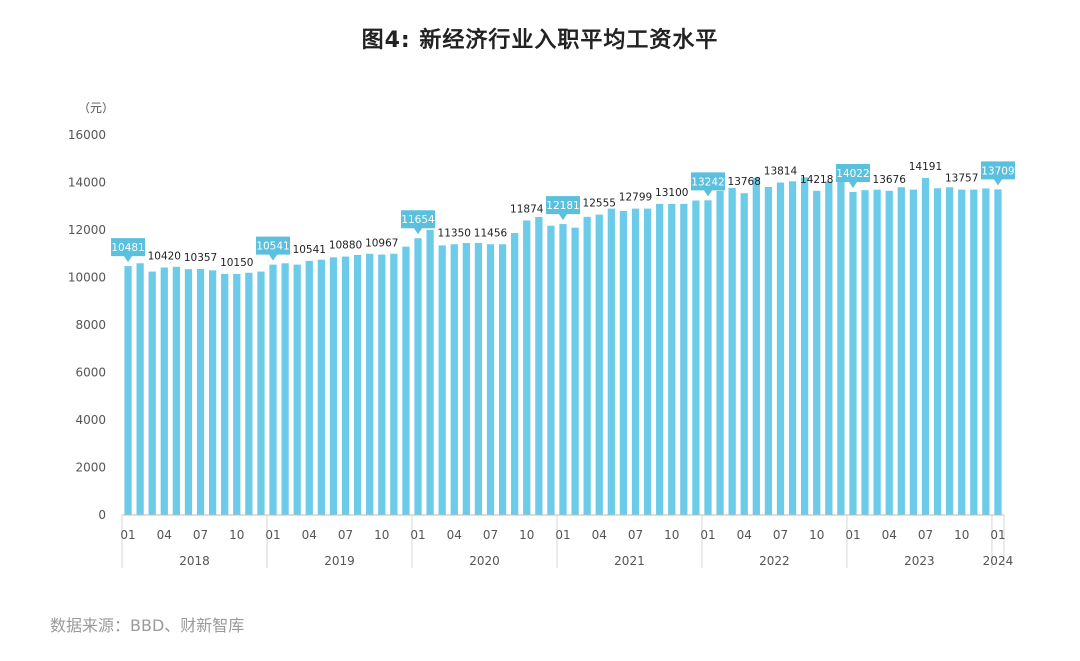 Image resolution: width=1080 pixels, height=661 pixels. What do you see at coordinates (454, 233) in the screenshot?
I see `data-label: 11350` at bounding box center [454, 233].